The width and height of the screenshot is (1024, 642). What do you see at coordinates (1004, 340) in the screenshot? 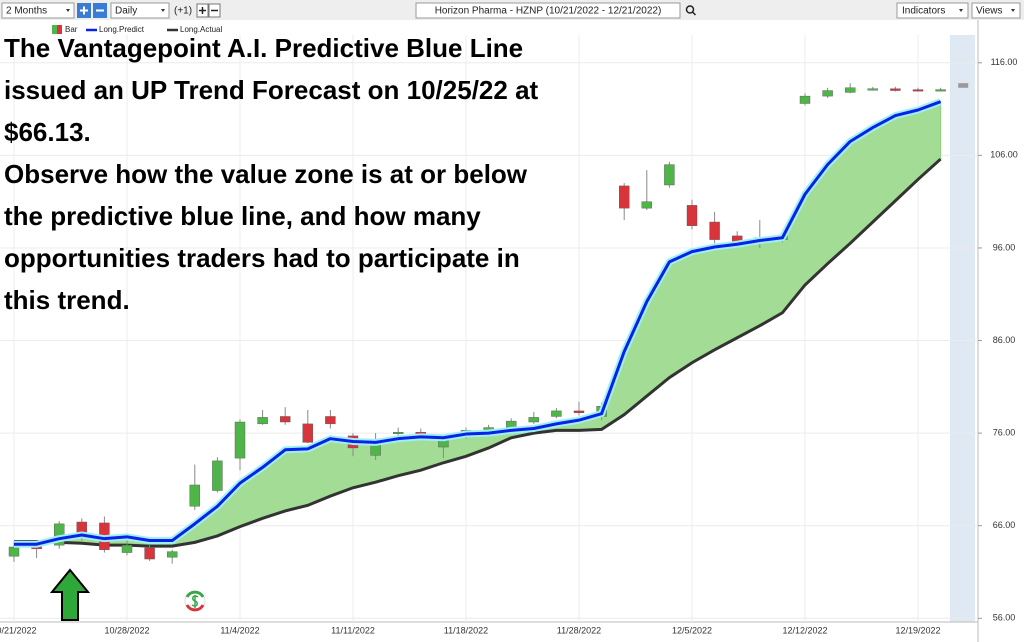
I see `y-tick-label: 86.00` at bounding box center [1004, 340].